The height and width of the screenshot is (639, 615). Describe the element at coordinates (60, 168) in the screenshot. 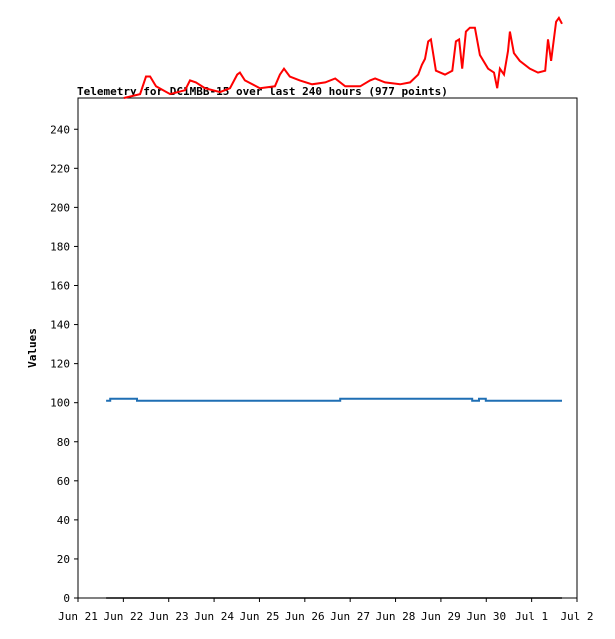

I see `y-tick-label: 220` at that location.